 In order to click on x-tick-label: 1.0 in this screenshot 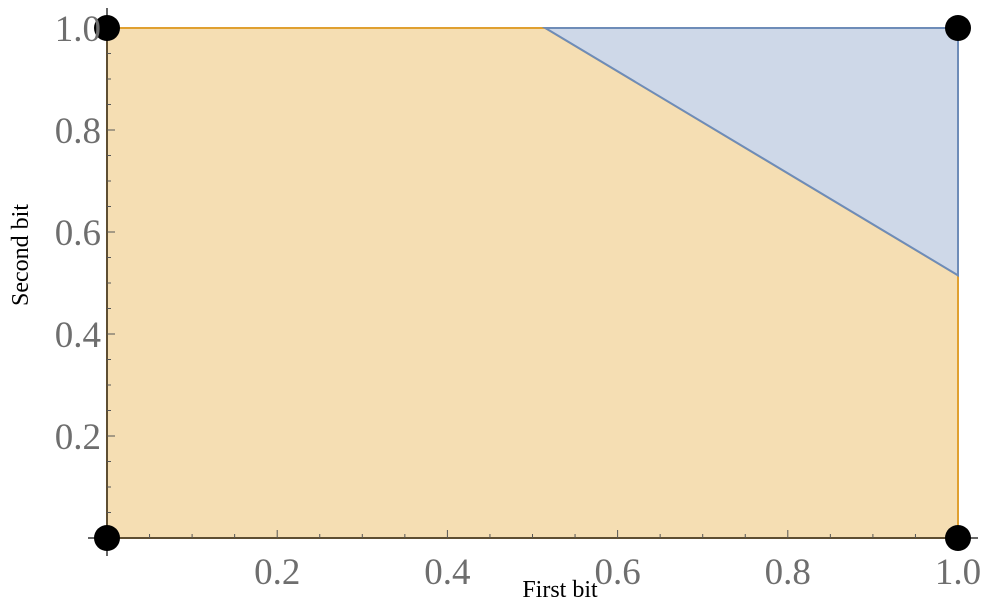, I will do `click(958, 572)`.